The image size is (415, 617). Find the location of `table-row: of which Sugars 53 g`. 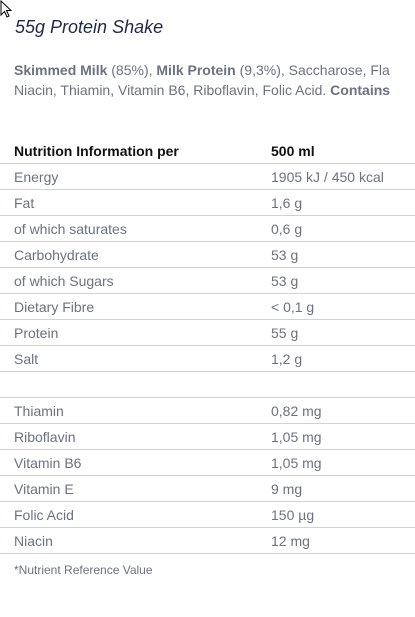

table-row: of which Sugars 53 g is located at coordinates (207, 280).